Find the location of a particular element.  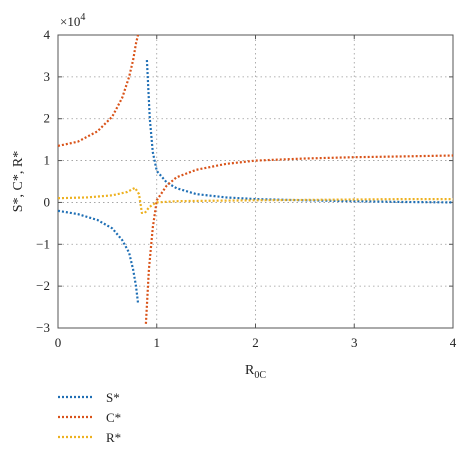

x-tick-label: 1 is located at coordinates (157, 342).